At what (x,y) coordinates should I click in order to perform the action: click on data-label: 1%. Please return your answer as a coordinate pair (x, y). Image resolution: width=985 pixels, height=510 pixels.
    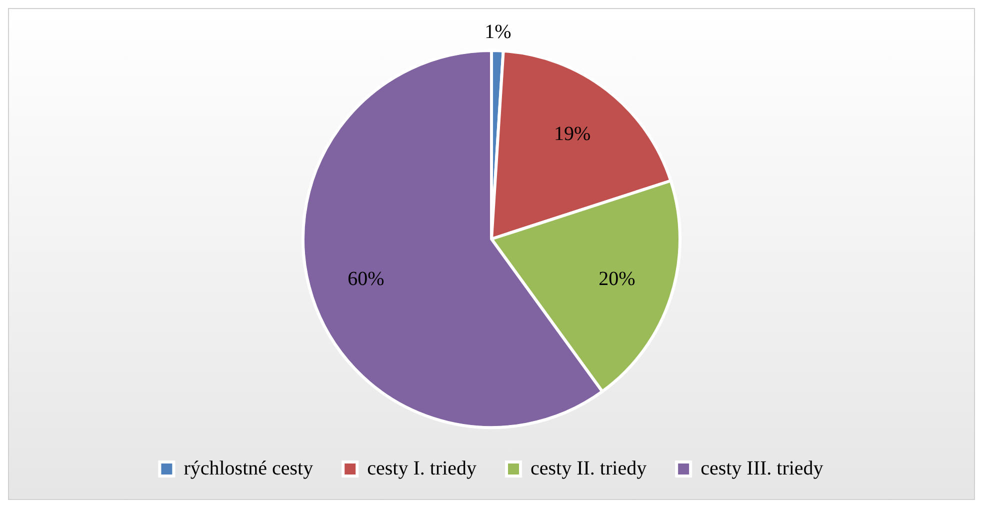
    Looking at the image, I should click on (498, 31).